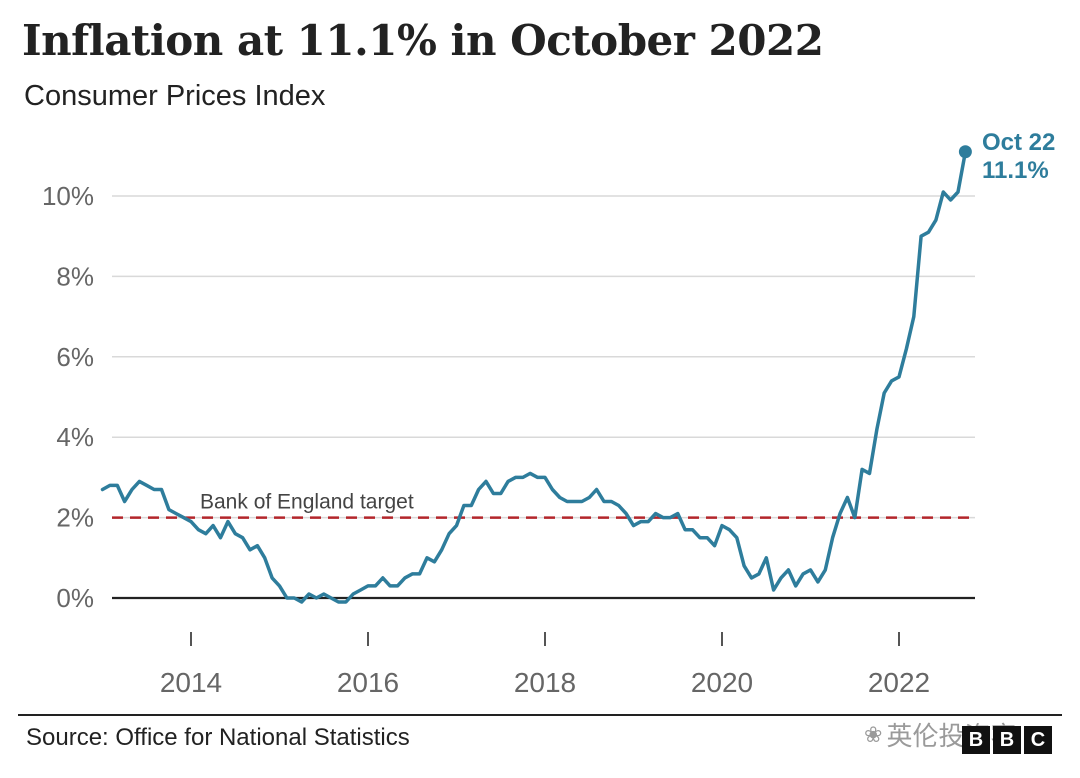  What do you see at coordinates (543, 505) in the screenshot?
I see `target-line-group: Bank of England target` at bounding box center [543, 505].